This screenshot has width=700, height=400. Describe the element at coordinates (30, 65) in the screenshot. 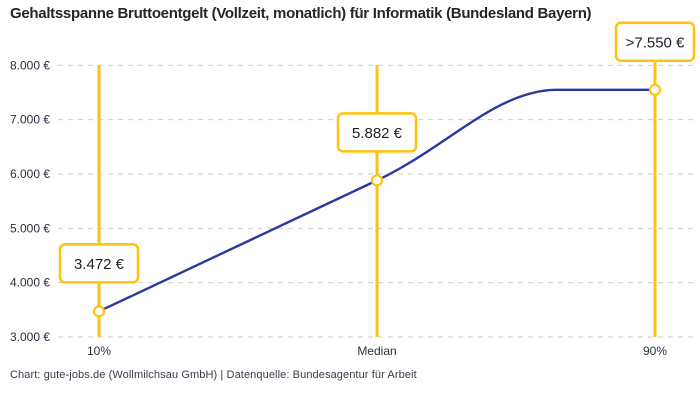

I see `y-tick-label: 8.000 €` at that location.